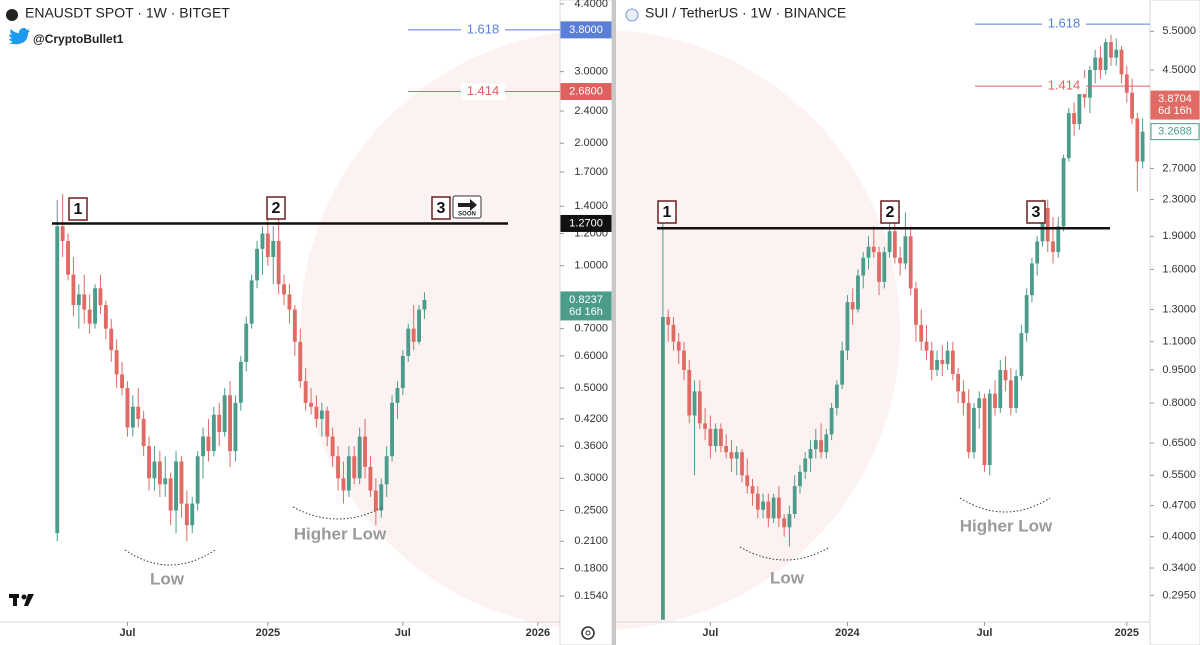  What do you see at coordinates (586, 300) in the screenshot?
I see `price-tag-label: 0.8237` at bounding box center [586, 300].